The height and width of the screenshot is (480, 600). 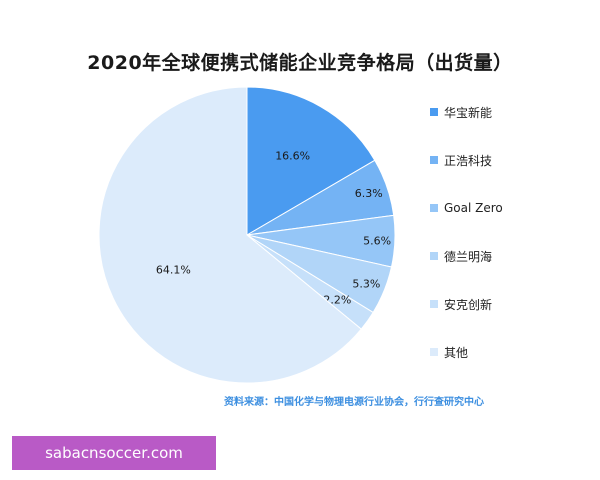 I want to click on legend-item: 华宝新能, so click(x=505, y=112).